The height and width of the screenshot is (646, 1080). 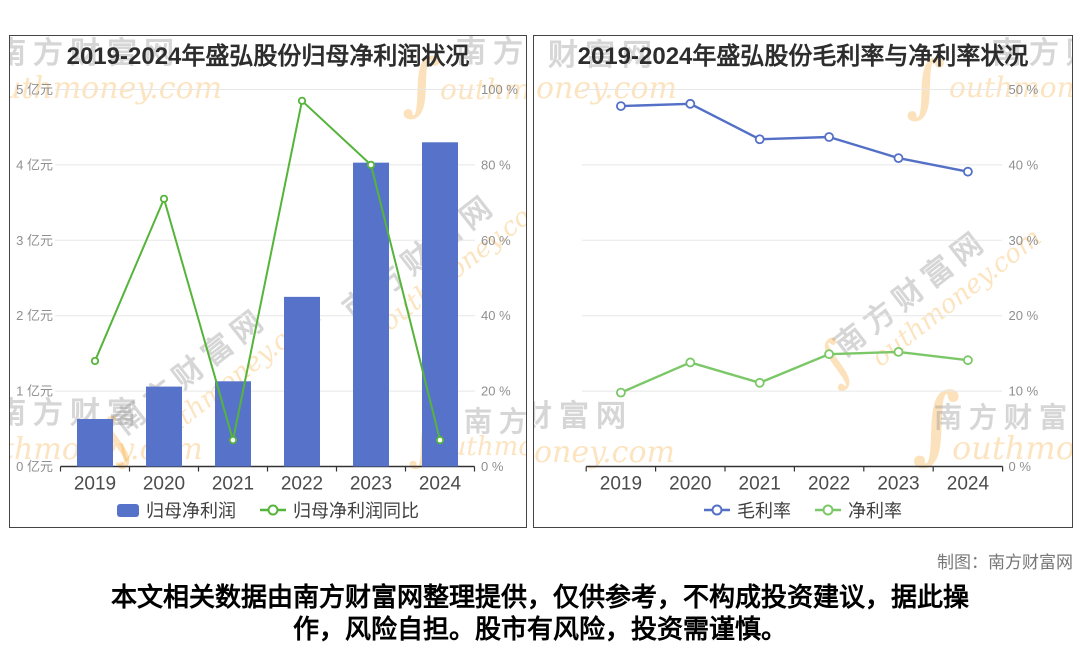 I want to click on net-profit-chart-legend: 归母净利润 归母净利润同比, so click(x=268, y=510).